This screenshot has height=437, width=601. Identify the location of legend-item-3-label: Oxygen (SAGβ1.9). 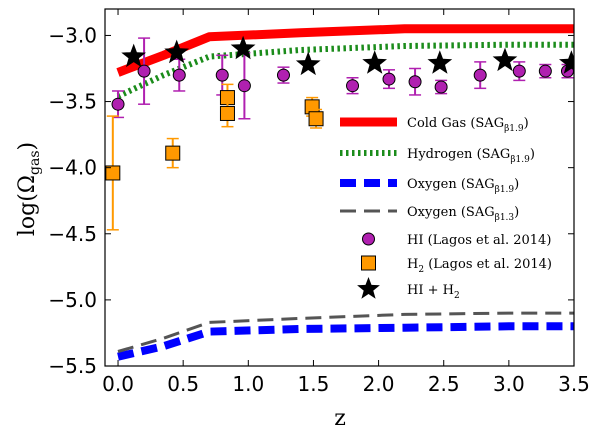
(463, 186).